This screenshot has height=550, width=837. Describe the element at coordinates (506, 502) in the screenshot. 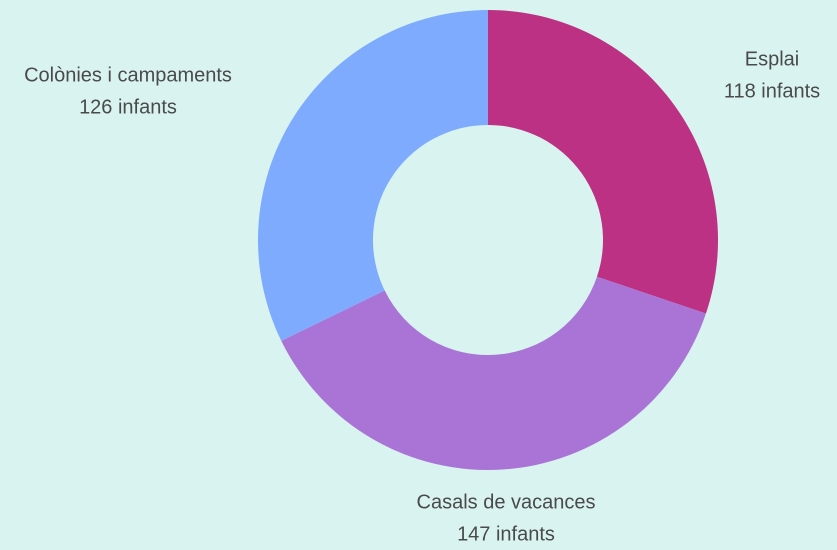

I see `slice-label: Casals de vacances` at that location.